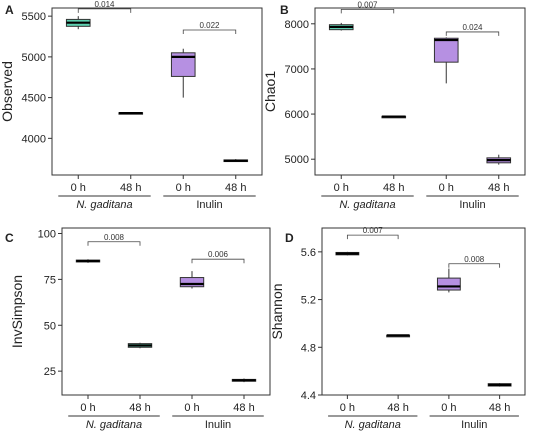 This screenshot has height=438, width=550. What do you see at coordinates (209, 25) in the screenshot?
I see `p-value-label: 0.022` at bounding box center [209, 25].